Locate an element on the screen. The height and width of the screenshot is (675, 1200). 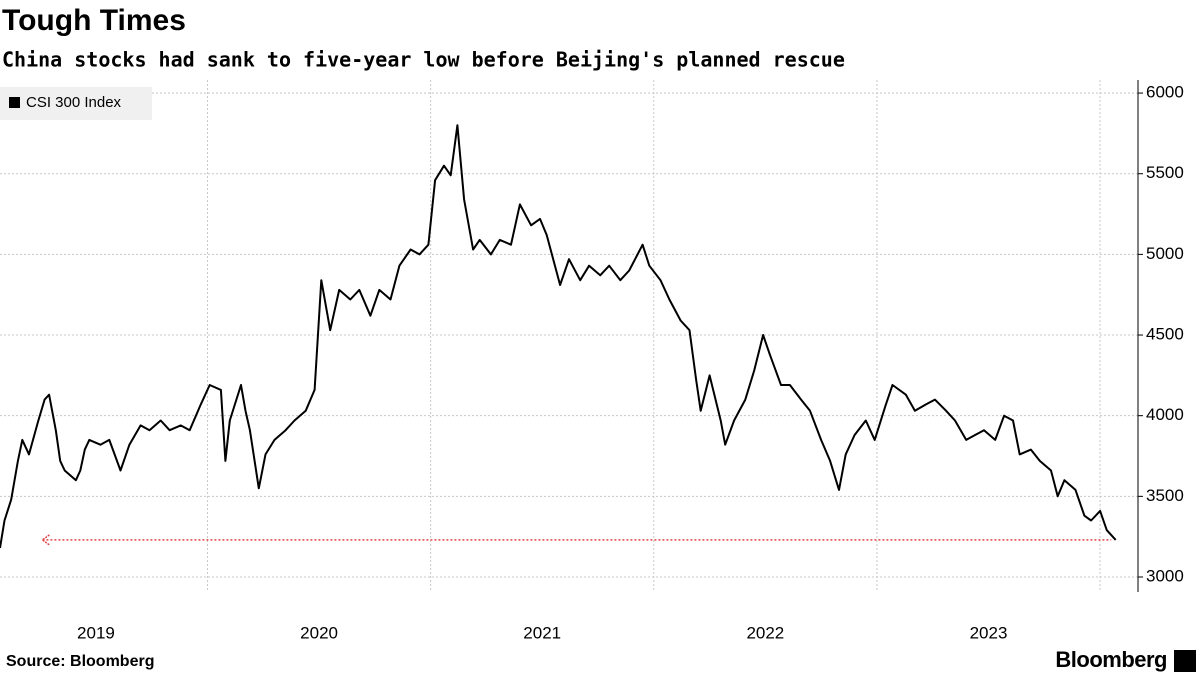
y-tick-label: 4000 is located at coordinates (1165, 414).